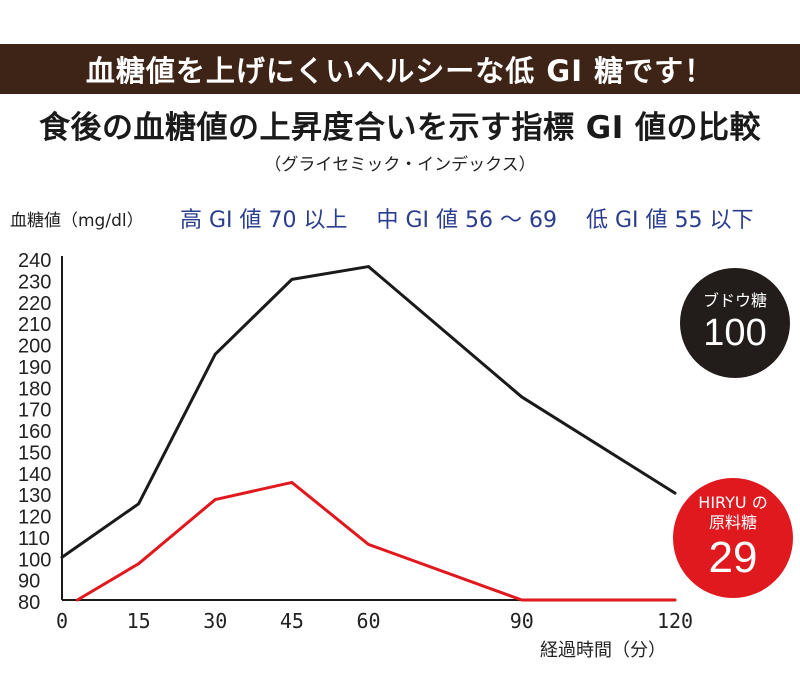 The image size is (800, 680). What do you see at coordinates (467, 220) in the screenshot?
I see `gi-range-mid: 中 GI 値 56 〜 69` at bounding box center [467, 220].